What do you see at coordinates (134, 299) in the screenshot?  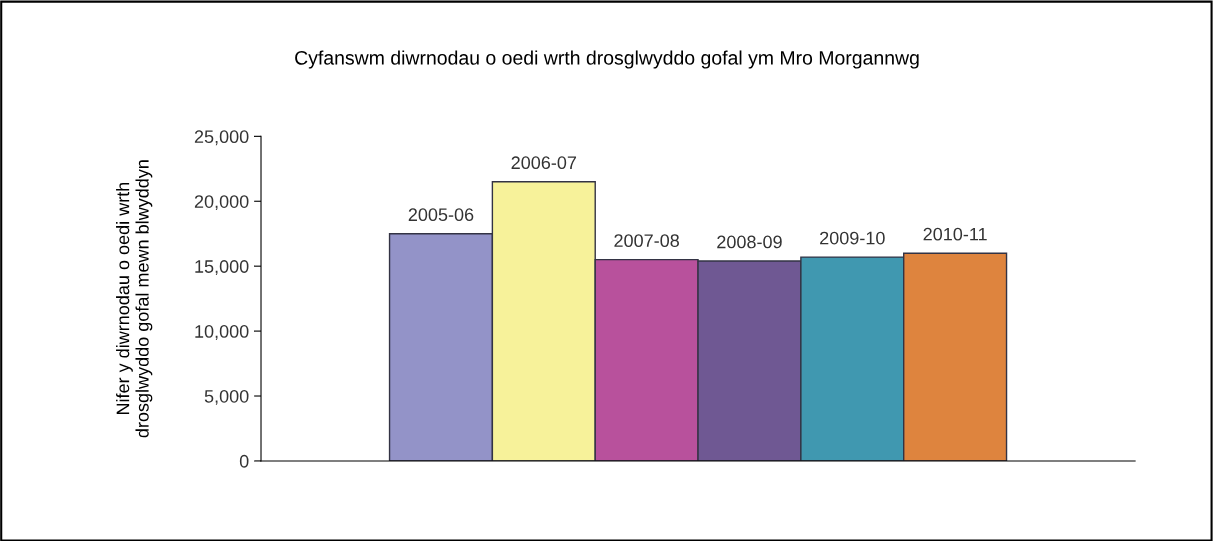 I see `y-axis-title: Nifer y diwrnodau o oedi wrth drosglwyddo gofal mewn blwyddyn` at bounding box center [134, 299].